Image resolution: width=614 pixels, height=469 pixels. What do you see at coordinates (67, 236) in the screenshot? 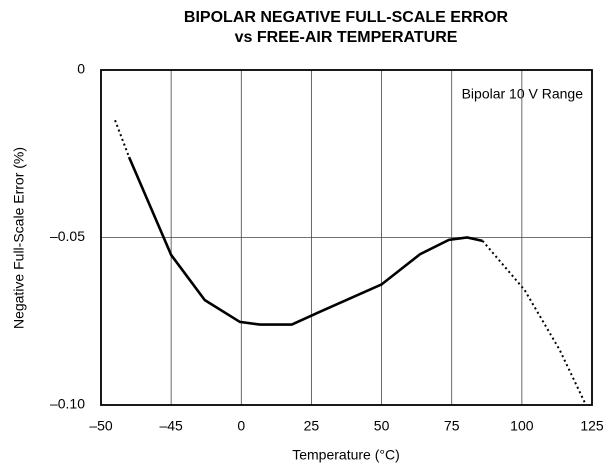
I see `y-tick-label: –0.05` at bounding box center [67, 236].